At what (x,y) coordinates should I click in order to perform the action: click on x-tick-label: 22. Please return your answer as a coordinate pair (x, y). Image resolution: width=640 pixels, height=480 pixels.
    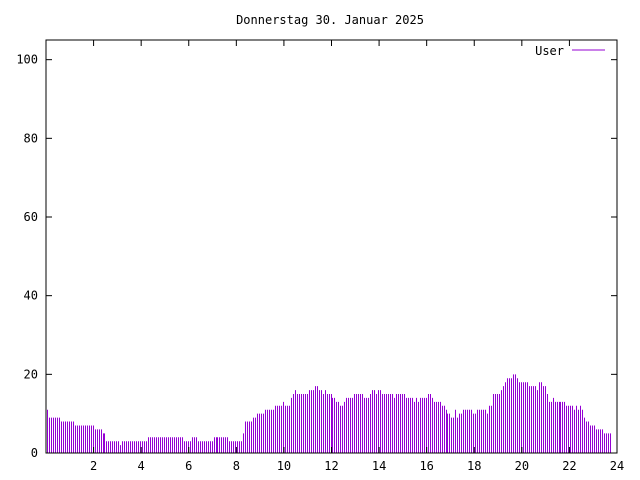
    Looking at the image, I should click on (569, 466).